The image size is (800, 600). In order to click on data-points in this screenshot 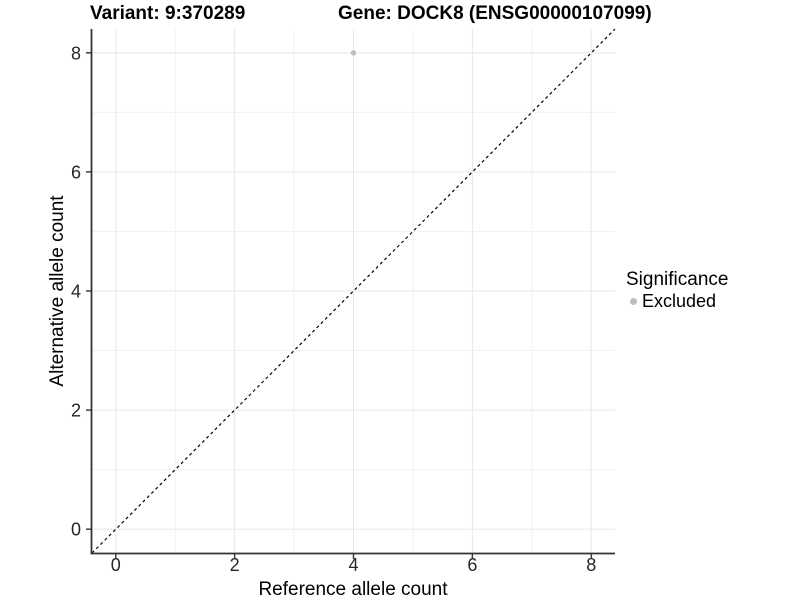, I will do `click(353, 53)`.